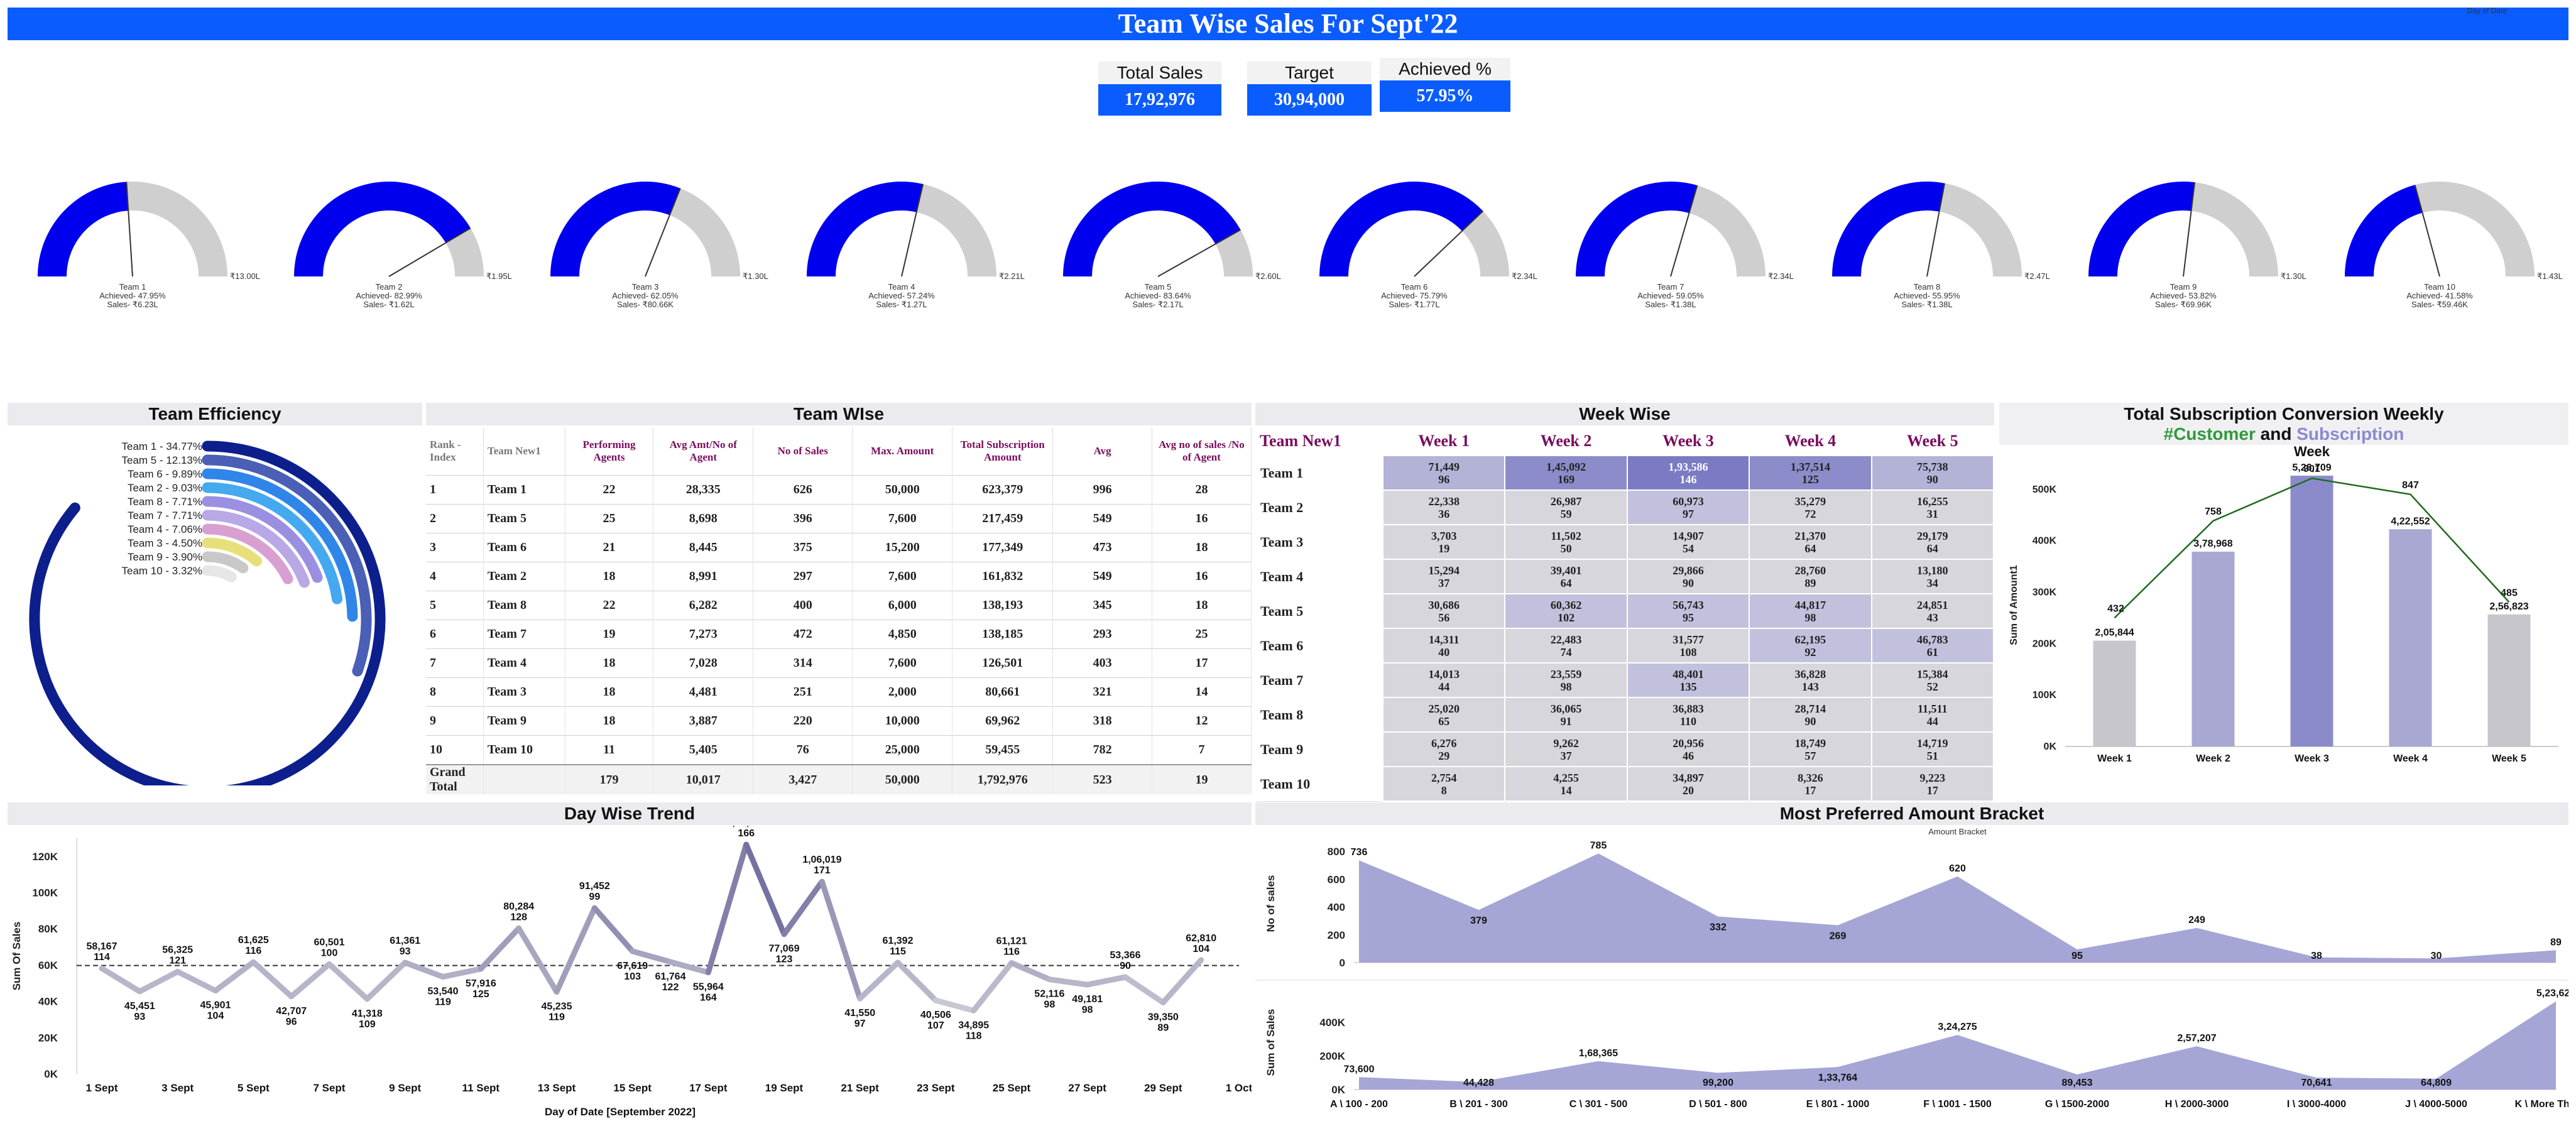 The image size is (2576, 1131). What do you see at coordinates (1444, 749) in the screenshot?
I see `week-cell: 6,276 29` at bounding box center [1444, 749].